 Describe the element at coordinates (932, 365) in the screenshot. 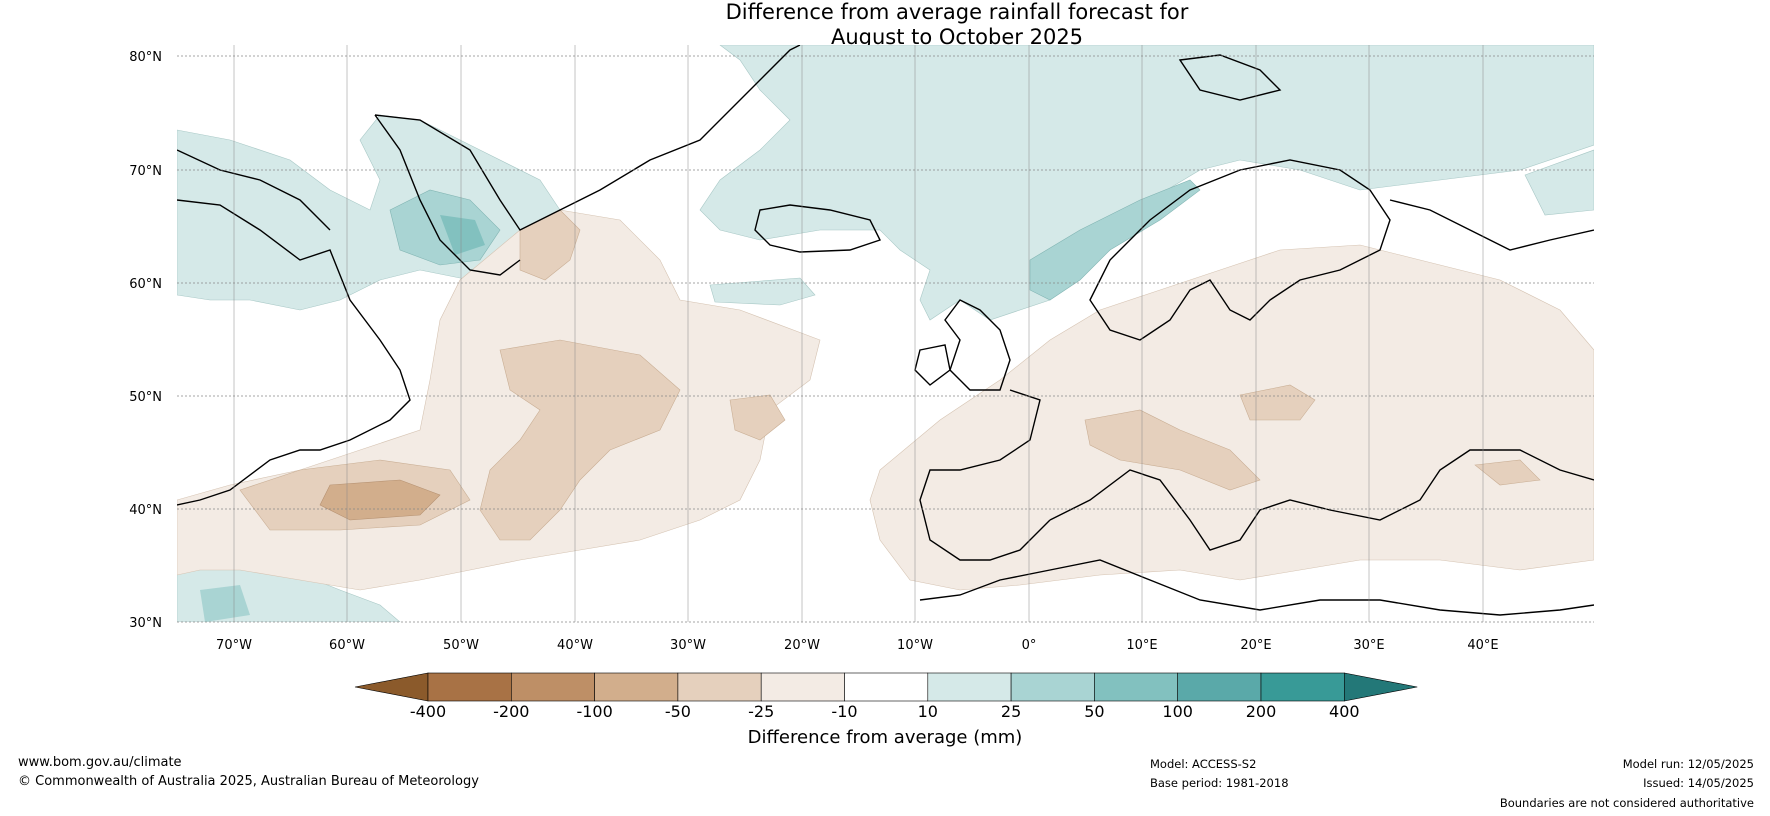

I see `coastline-ireland` at that location.